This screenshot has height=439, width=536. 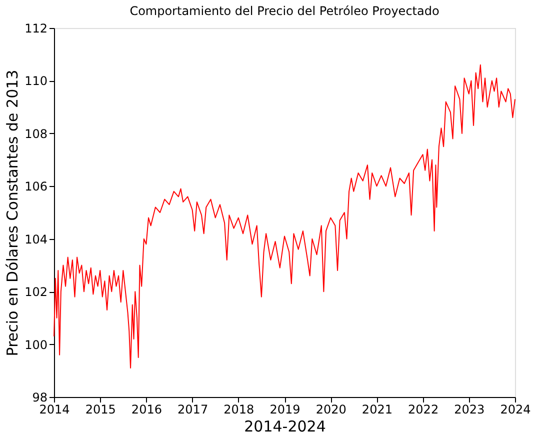 What do you see at coordinates (285, 11) in the screenshot?
I see `chart-title: Comportamiento del Precio del Petróleo Proyectado` at bounding box center [285, 11].